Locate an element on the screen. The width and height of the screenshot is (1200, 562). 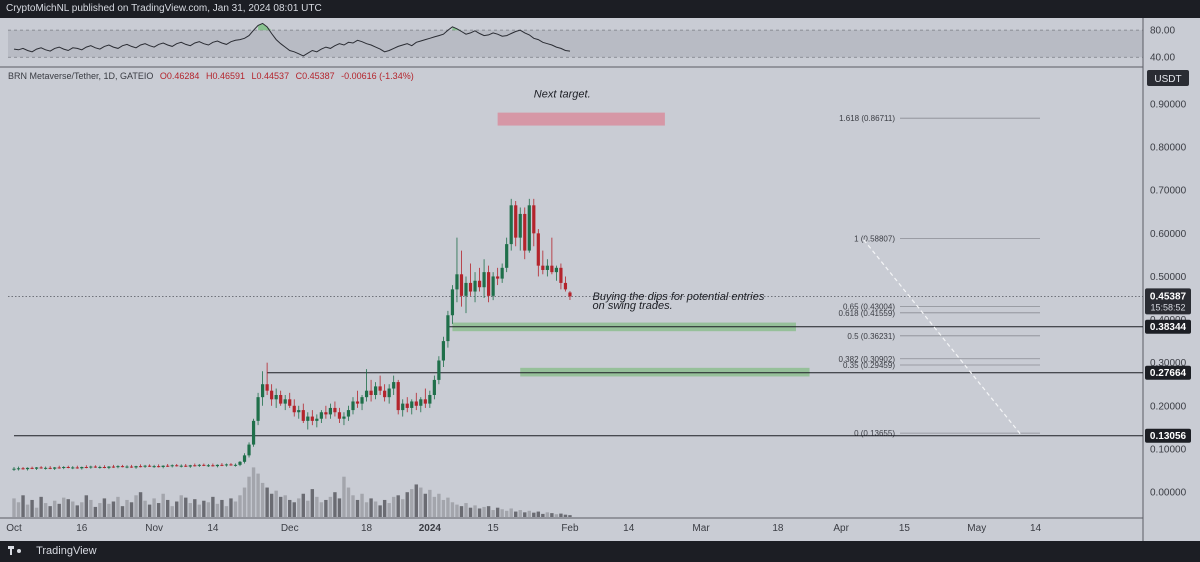
level-price-label: 0.27664 is located at coordinates (1168, 373).